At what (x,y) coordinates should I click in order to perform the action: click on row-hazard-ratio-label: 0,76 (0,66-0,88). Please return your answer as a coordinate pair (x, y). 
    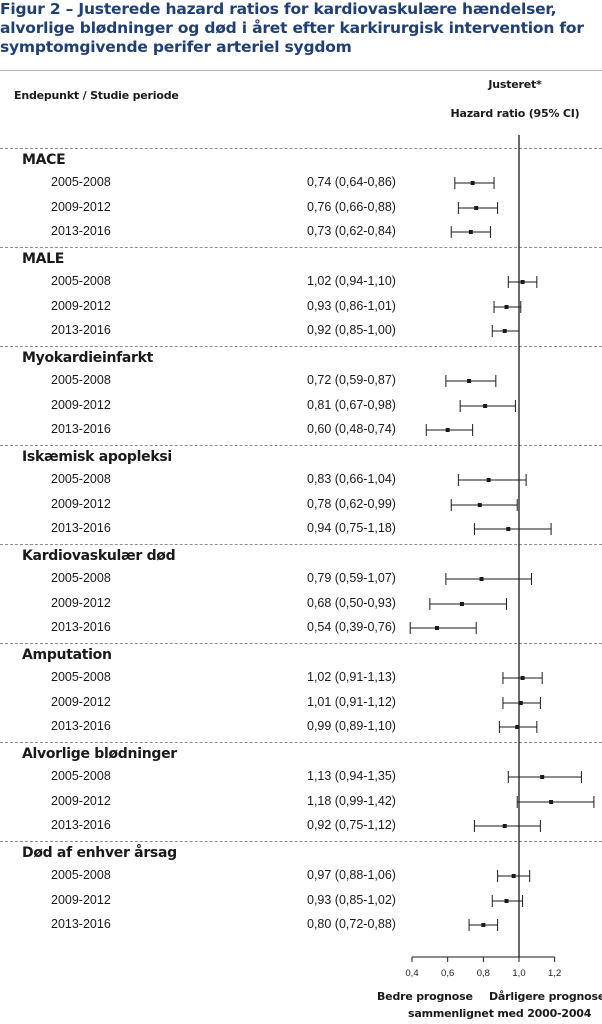
    Looking at the image, I should click on (351, 207).